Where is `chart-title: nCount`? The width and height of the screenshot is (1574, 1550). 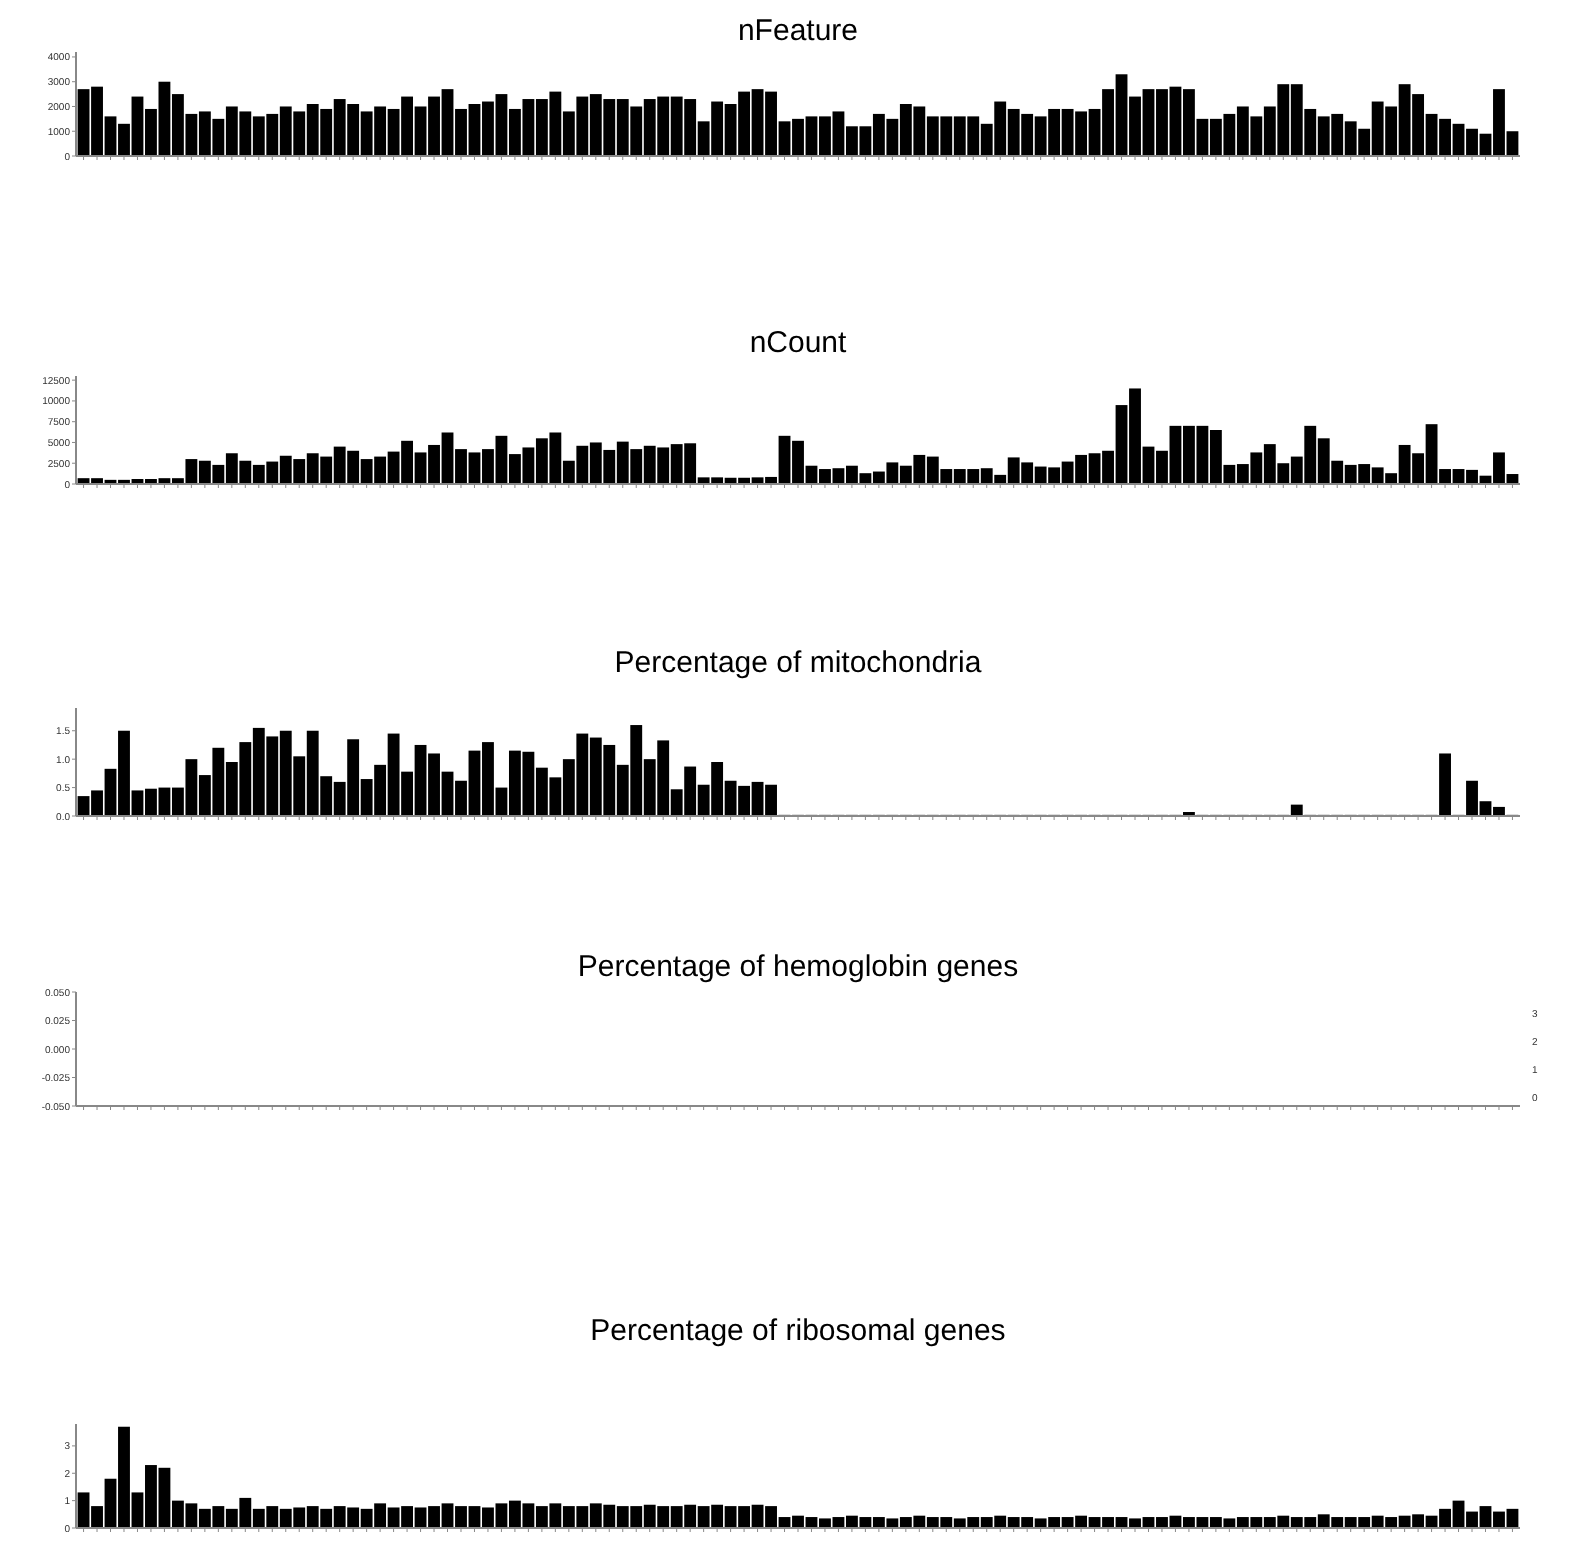
chart-title: nCount is located at coordinates (799, 343).